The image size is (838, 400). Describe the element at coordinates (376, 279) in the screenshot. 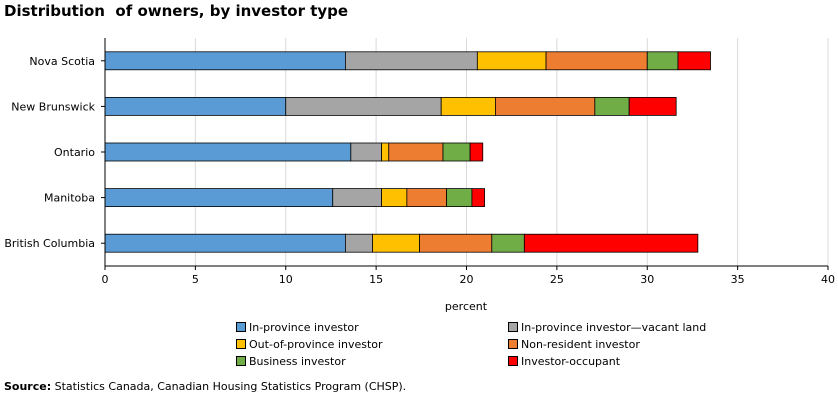

I see `x-tick-label: 15` at that location.